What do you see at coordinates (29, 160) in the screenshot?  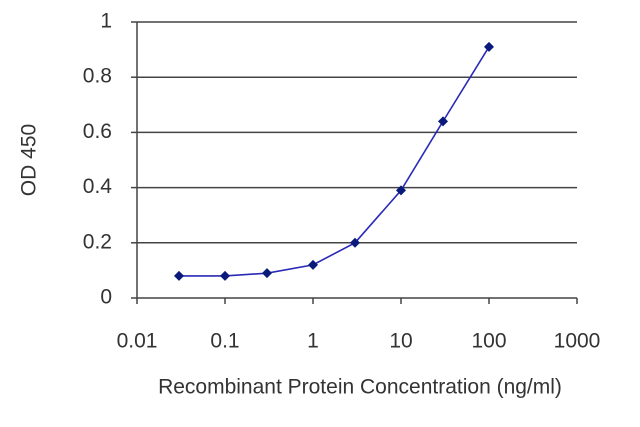 I see `y-axis-label: OD 450` at bounding box center [29, 160].